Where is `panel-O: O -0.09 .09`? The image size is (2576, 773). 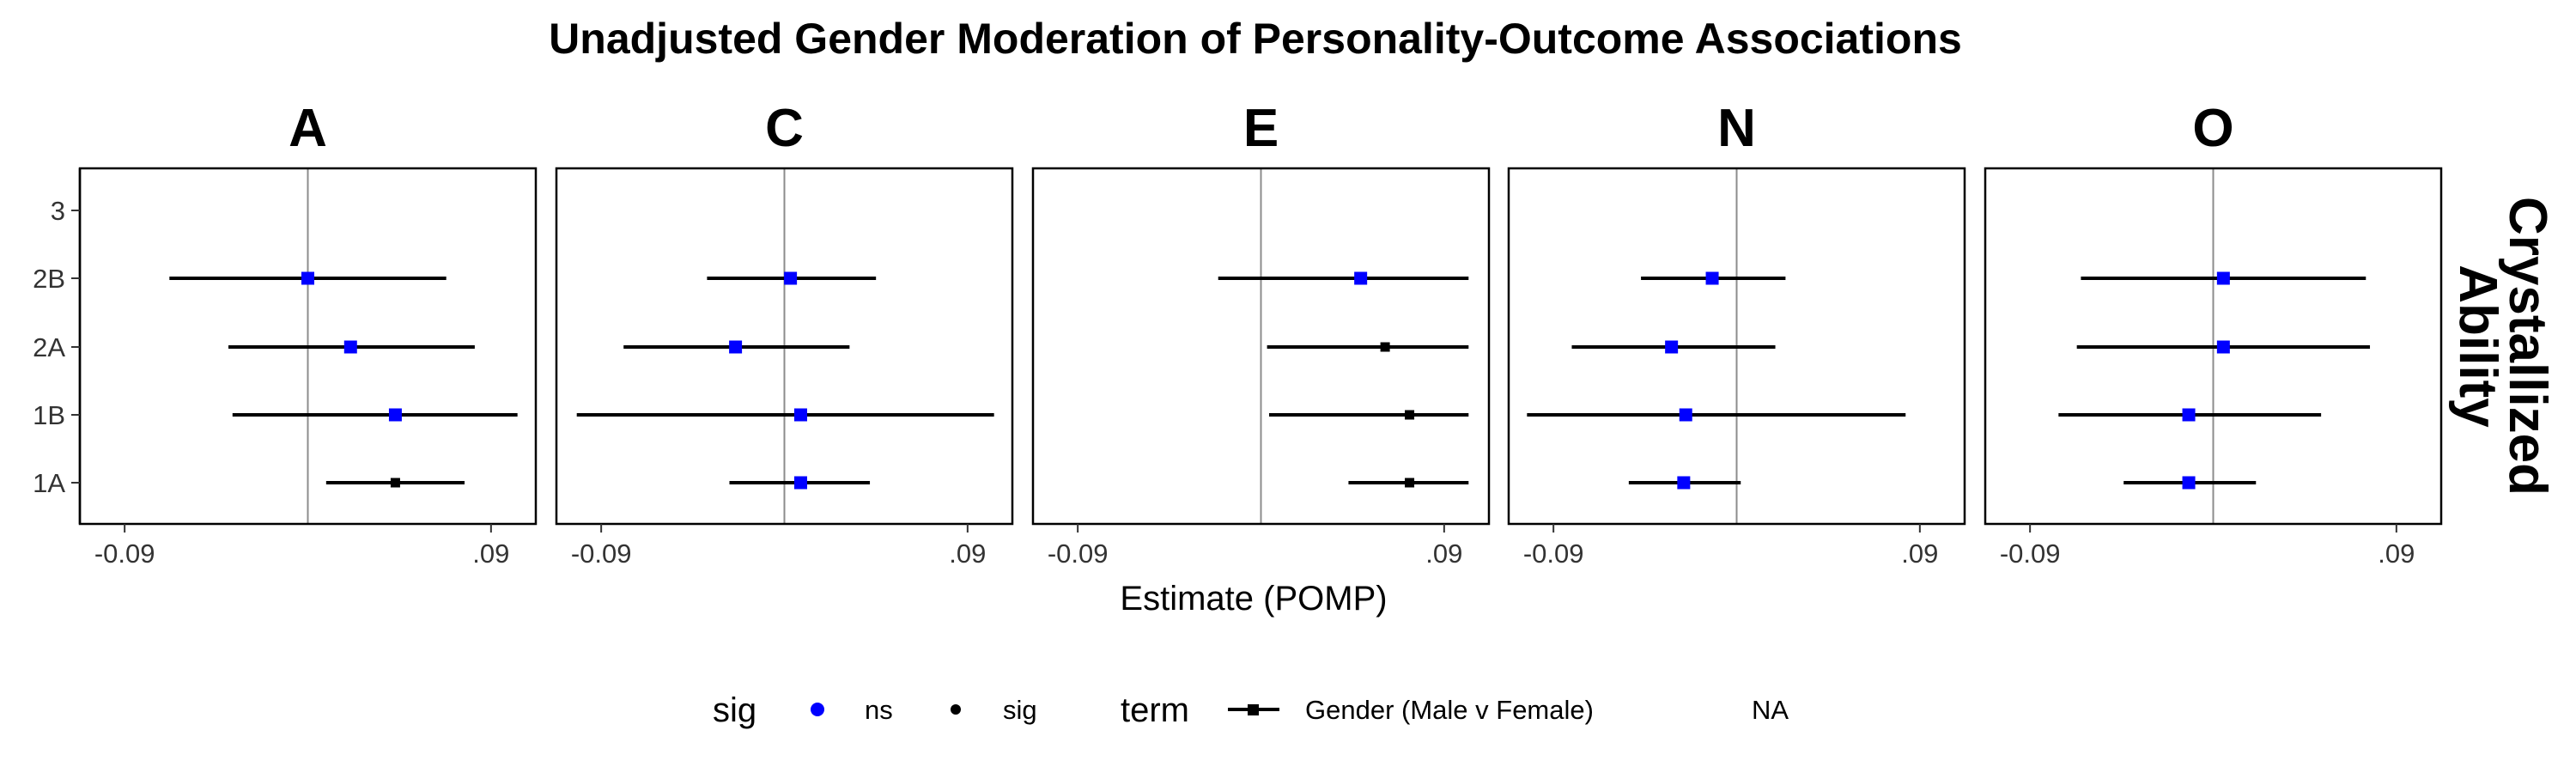
panel-O: O -0.09 .09 is located at coordinates (2214, 334).